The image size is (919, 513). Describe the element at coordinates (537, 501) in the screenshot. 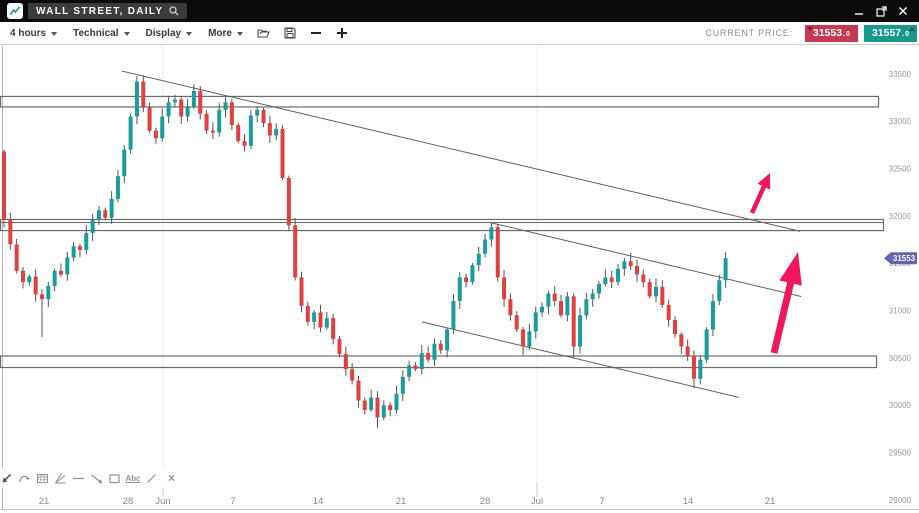

I see `x-axis-label: Jul` at that location.